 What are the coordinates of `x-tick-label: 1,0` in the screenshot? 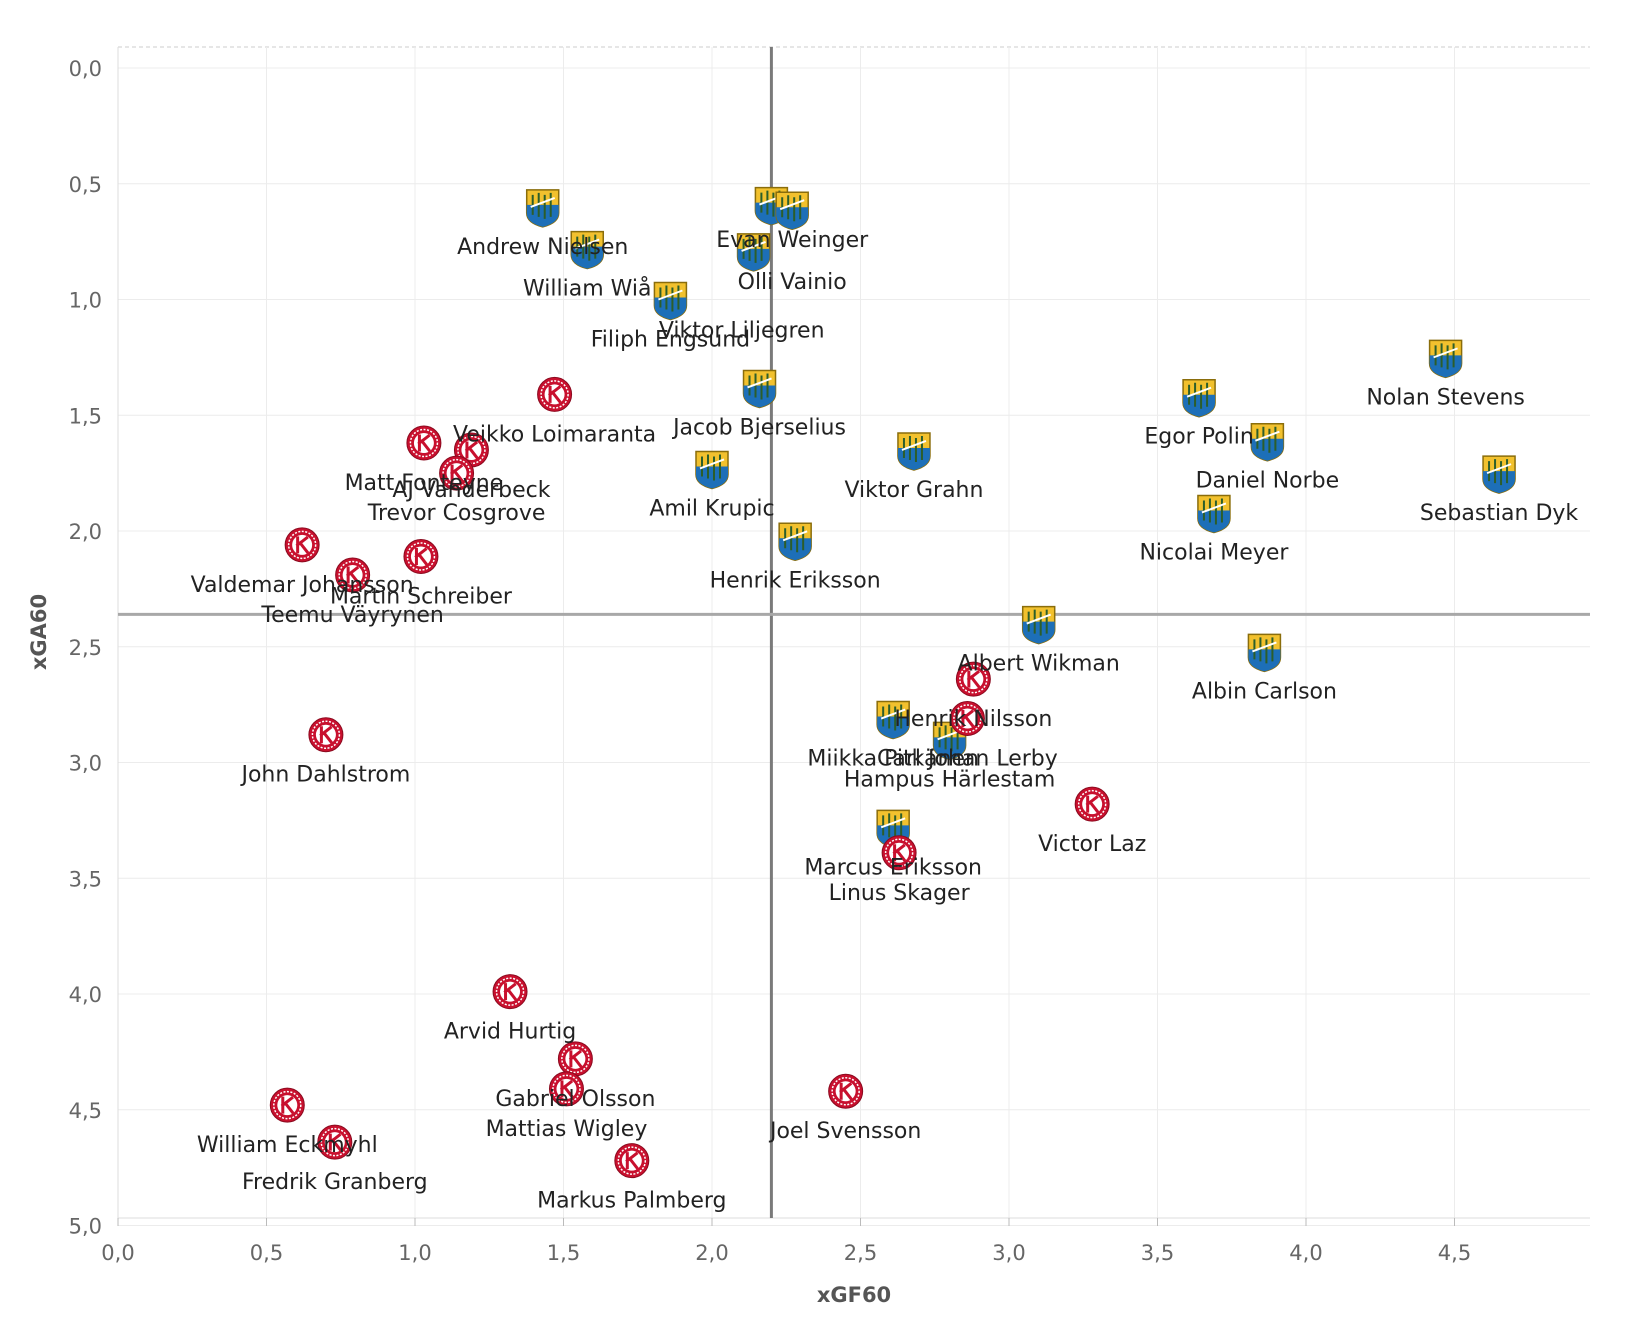 It's located at (414, 1253).